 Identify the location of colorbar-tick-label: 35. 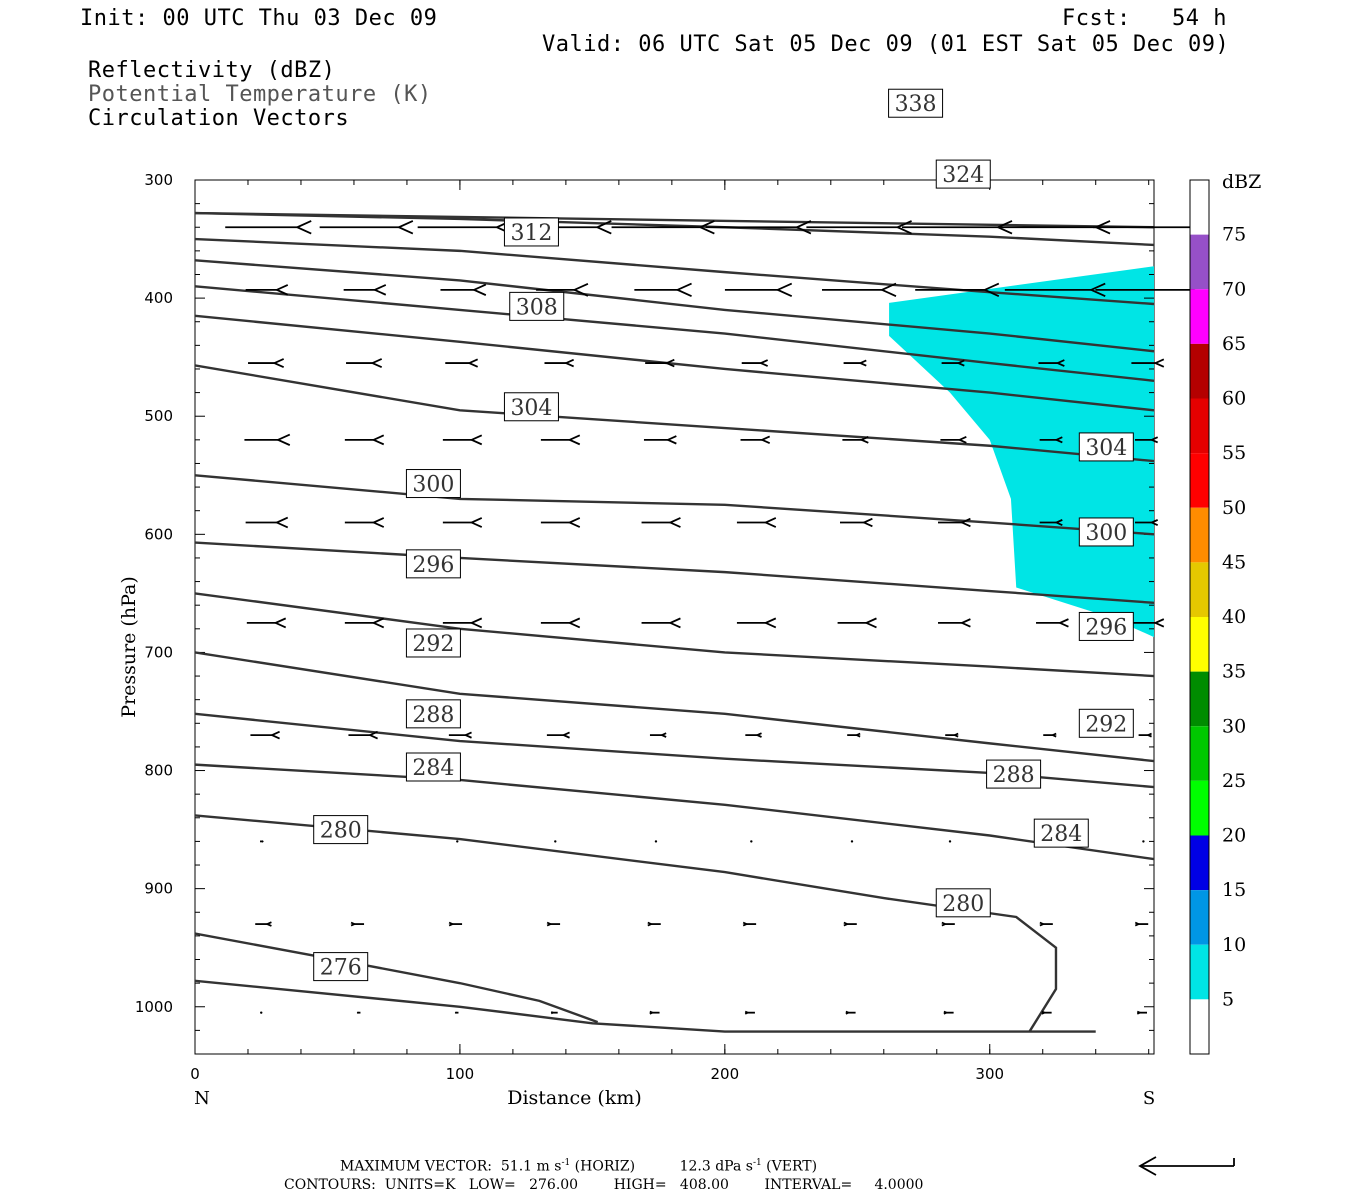
(1234, 672).